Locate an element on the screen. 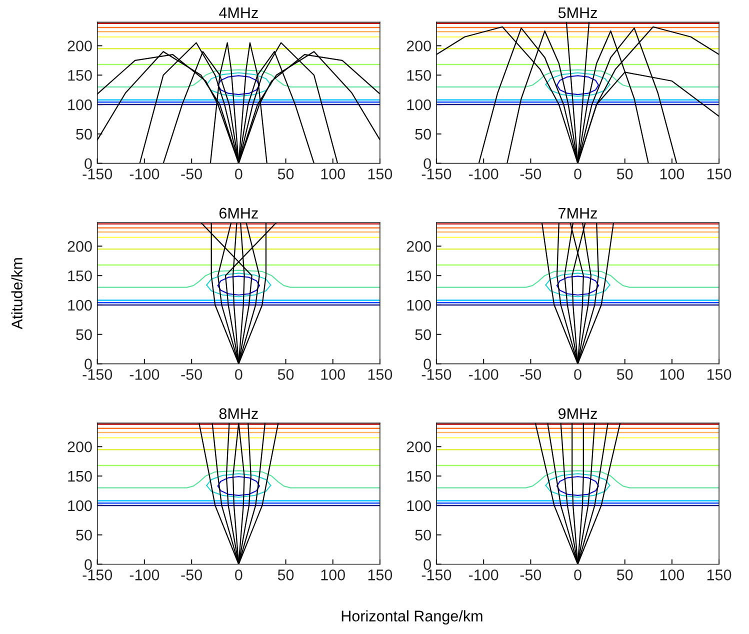 The width and height of the screenshot is (749, 634). y-axis-title: Atitude/km is located at coordinates (16, 294).